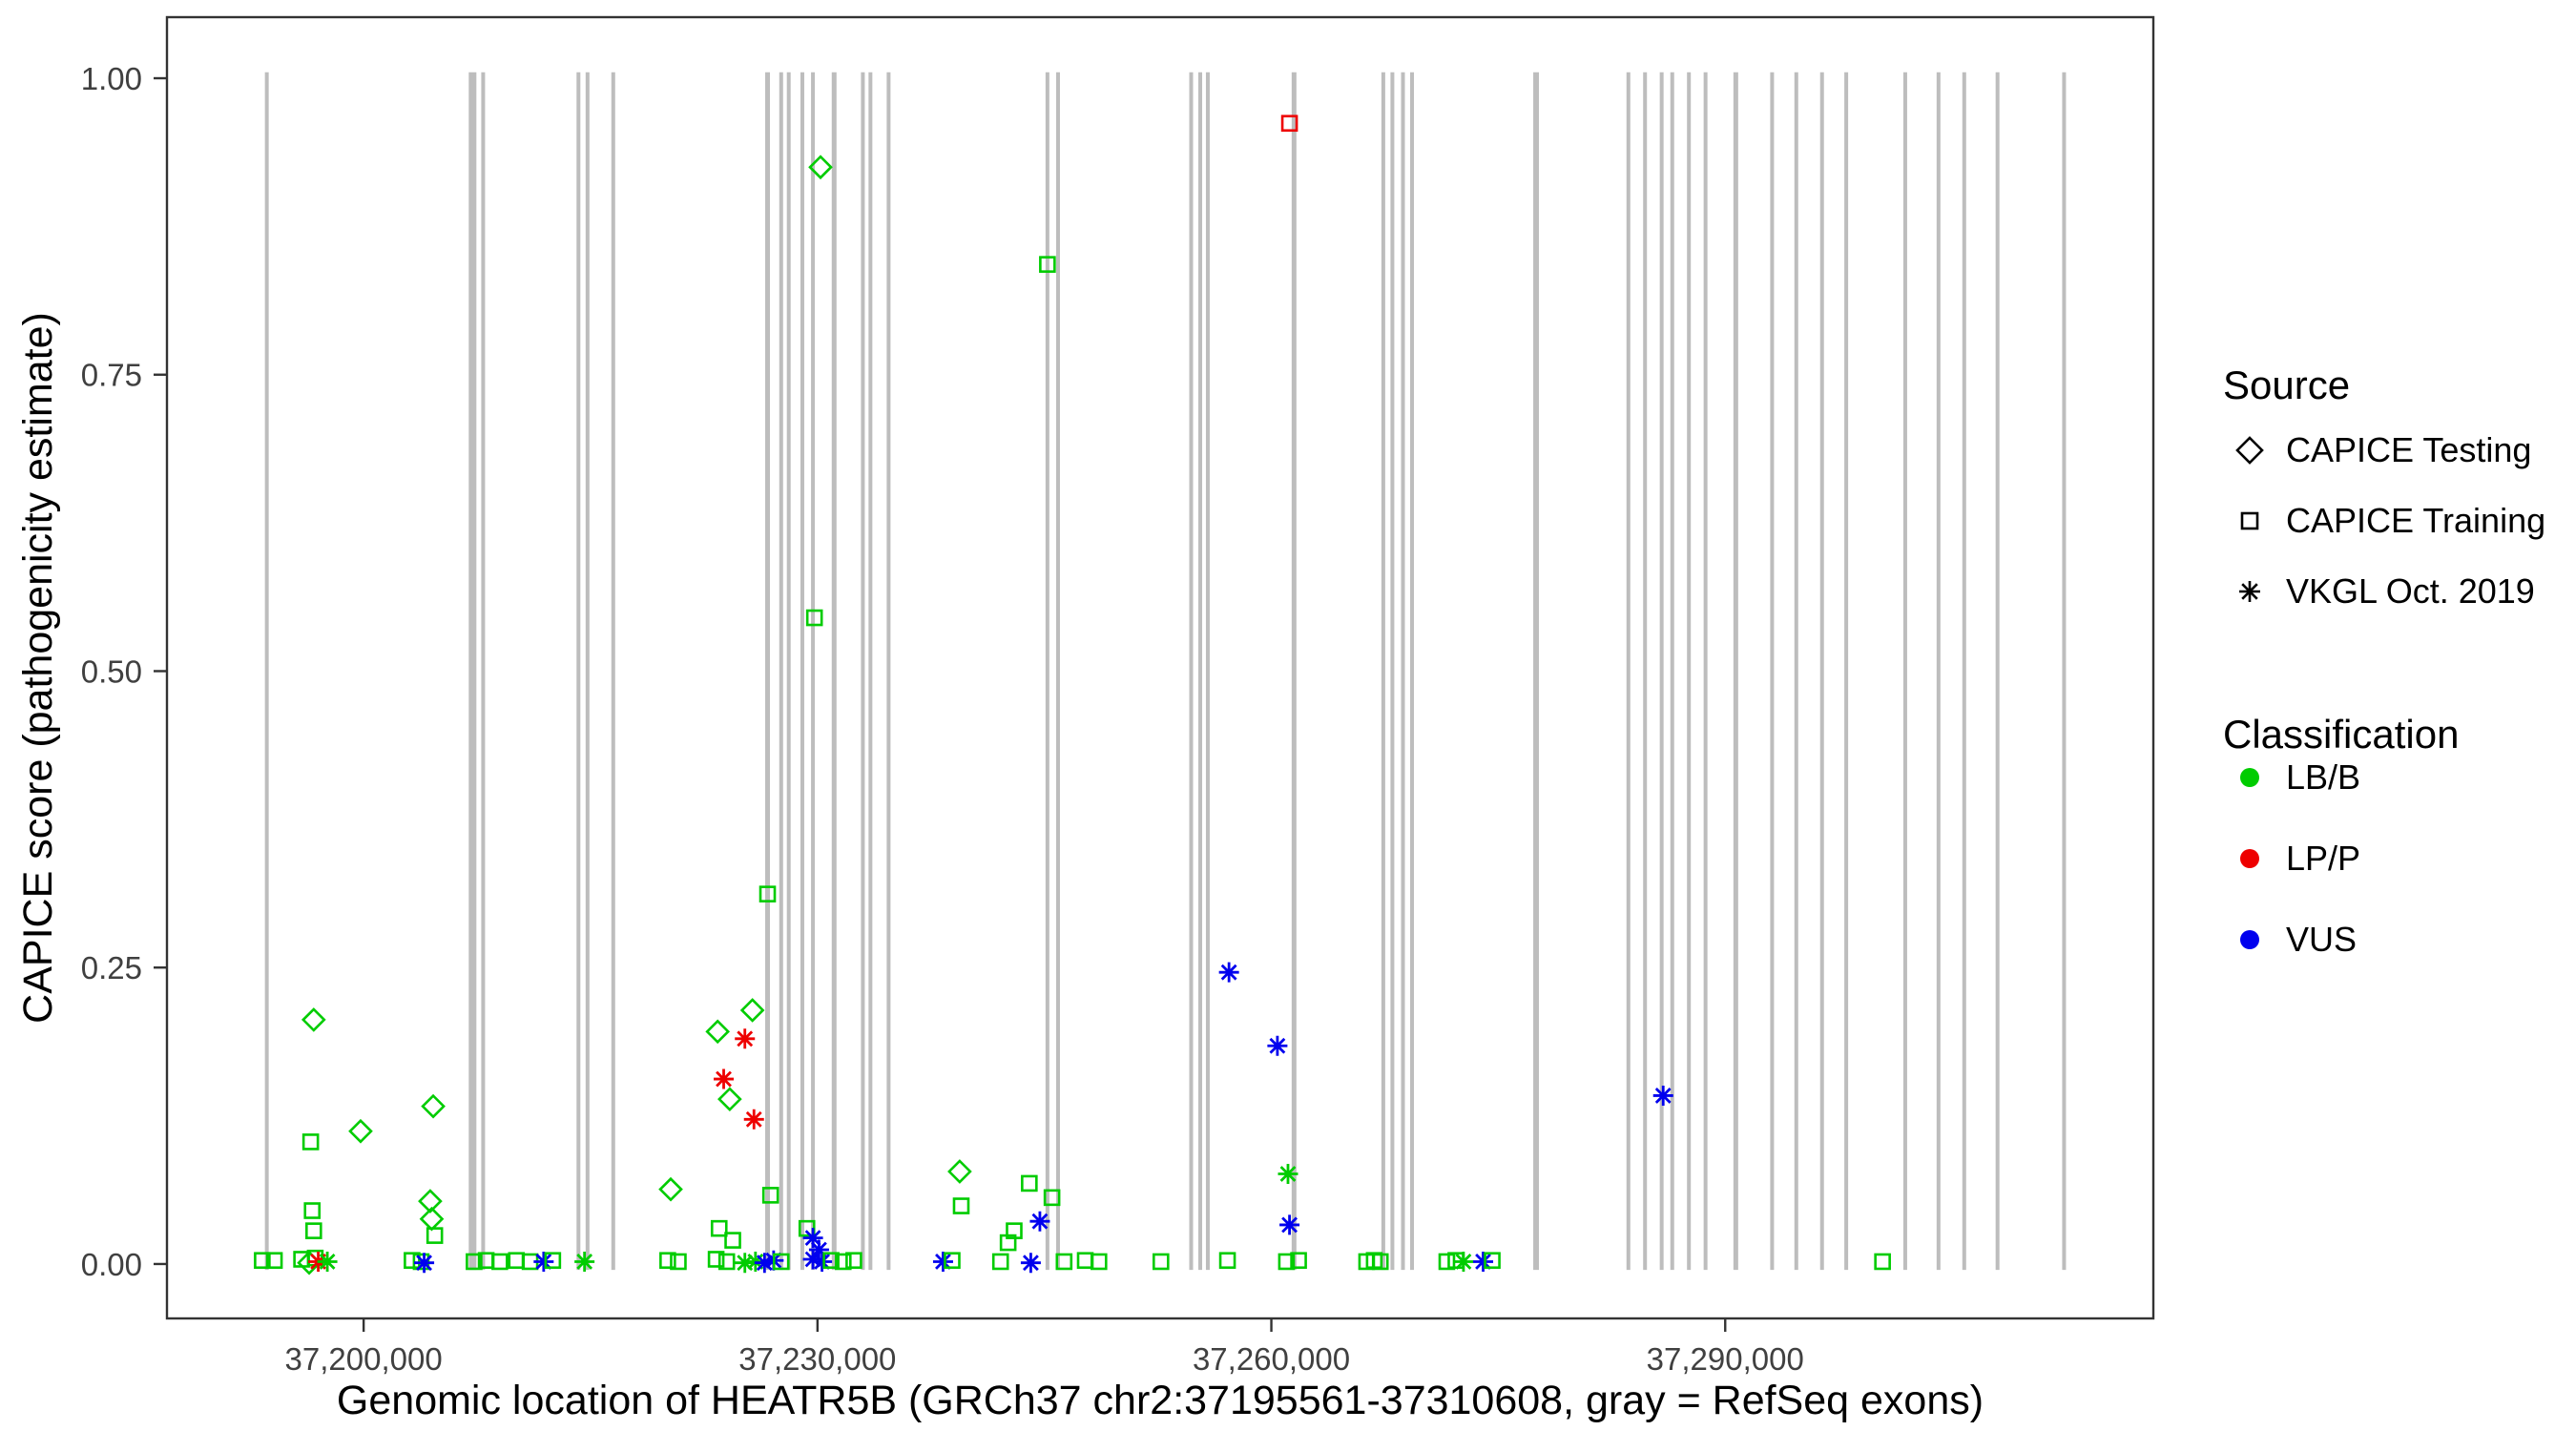 The width and height of the screenshot is (2576, 1431). What do you see at coordinates (111, 78) in the screenshot?
I see `svg-text: 1.00` at bounding box center [111, 78].